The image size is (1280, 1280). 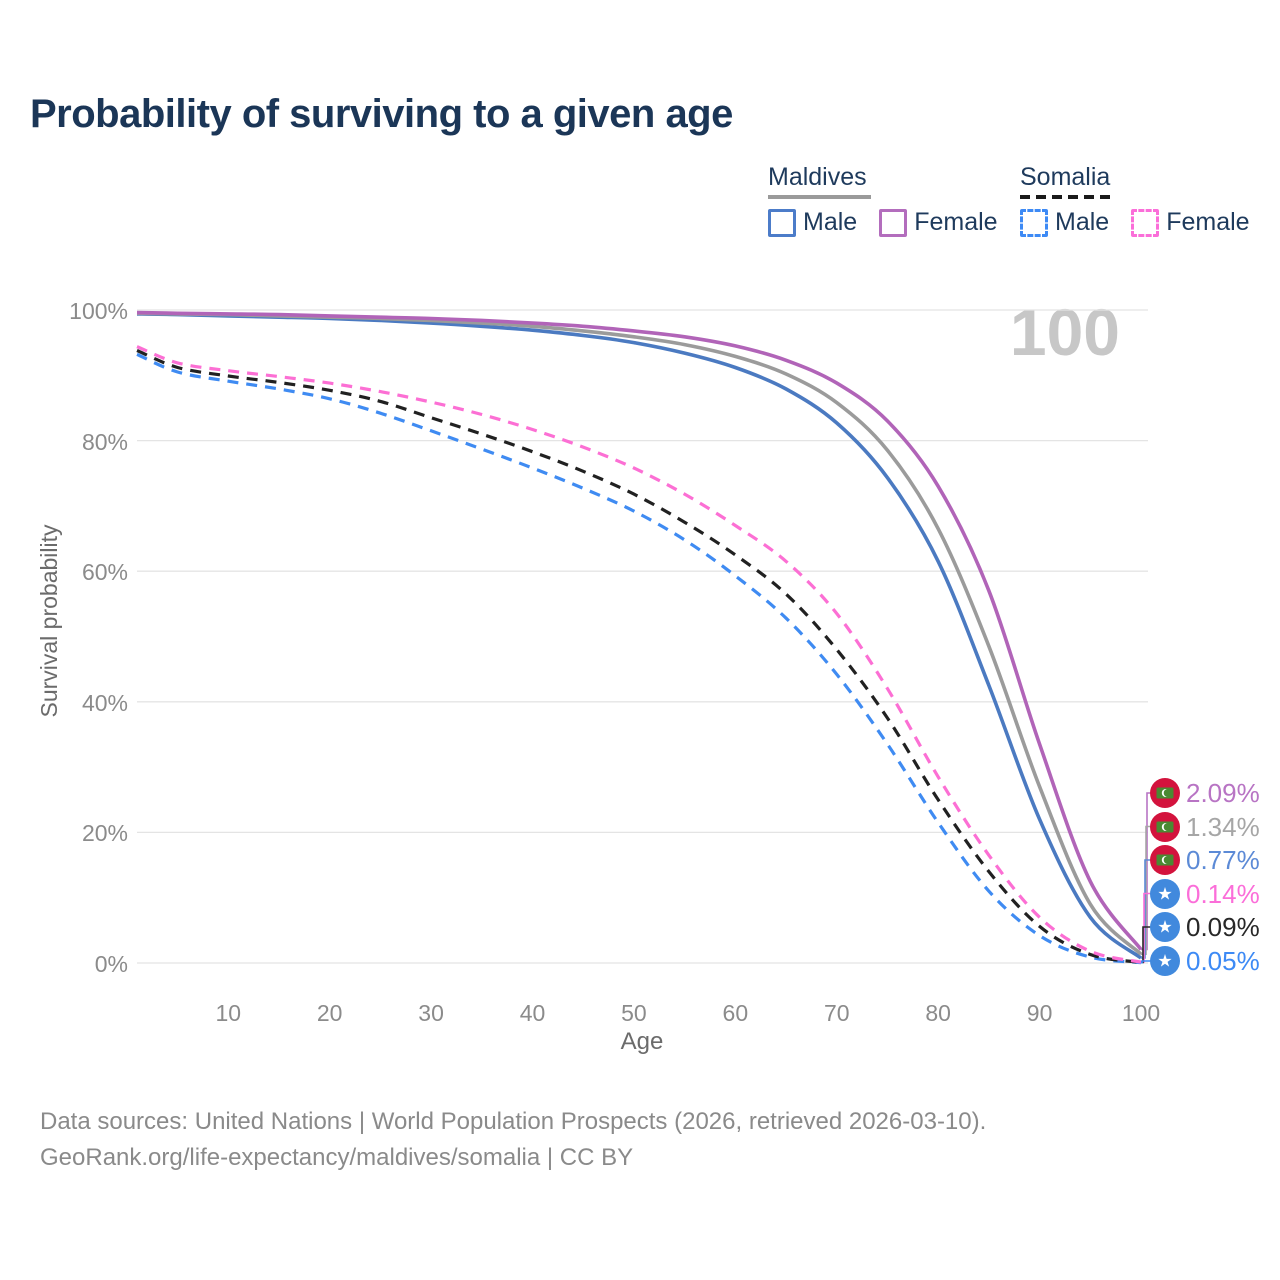 What do you see at coordinates (1039, 1013) in the screenshot?
I see `x-tick-label: 90` at bounding box center [1039, 1013].